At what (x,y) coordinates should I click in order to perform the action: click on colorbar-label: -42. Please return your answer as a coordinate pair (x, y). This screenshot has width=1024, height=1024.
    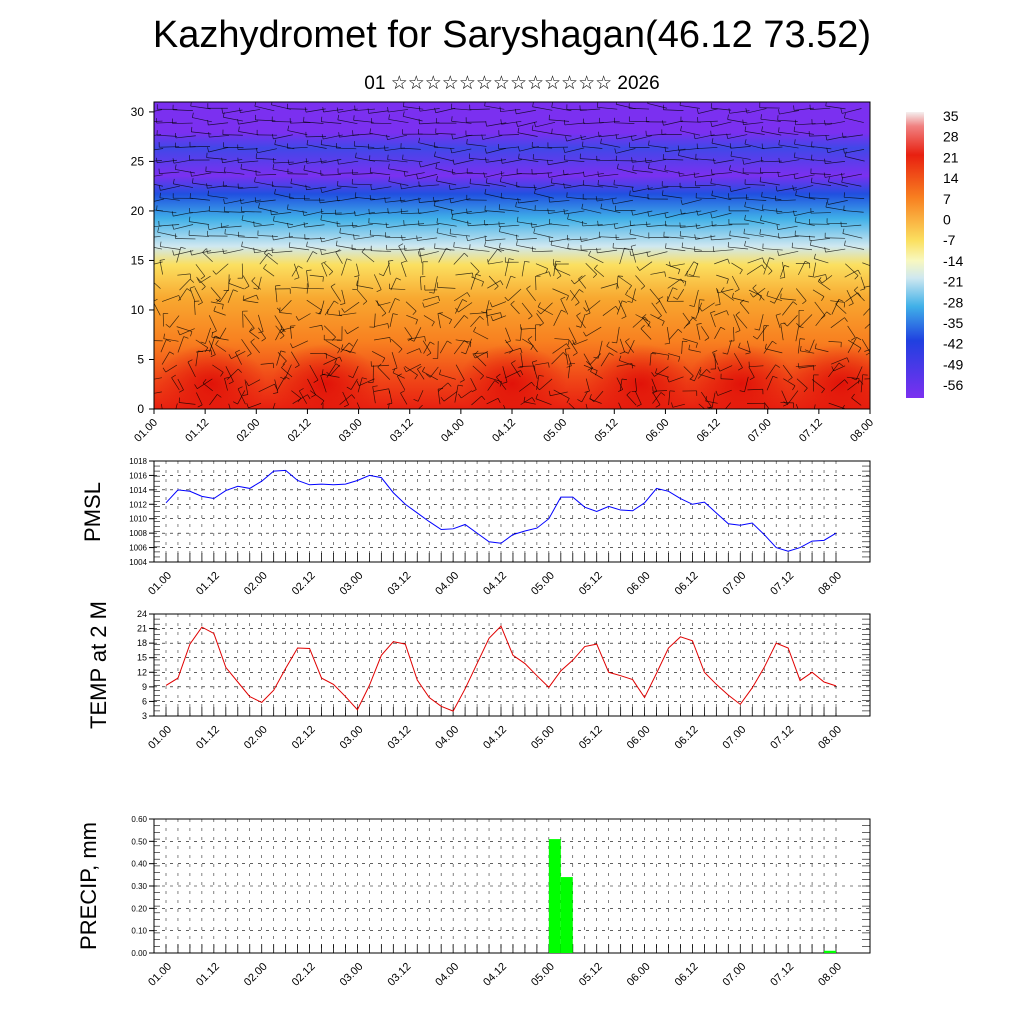
    Looking at the image, I should click on (953, 344).